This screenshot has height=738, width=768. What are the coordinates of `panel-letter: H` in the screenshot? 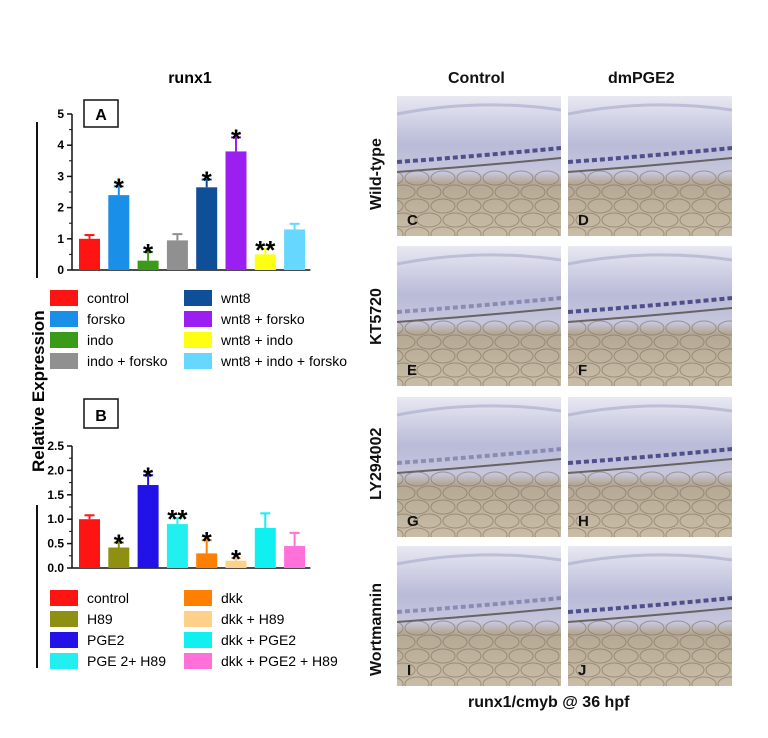 It's located at (583, 521).